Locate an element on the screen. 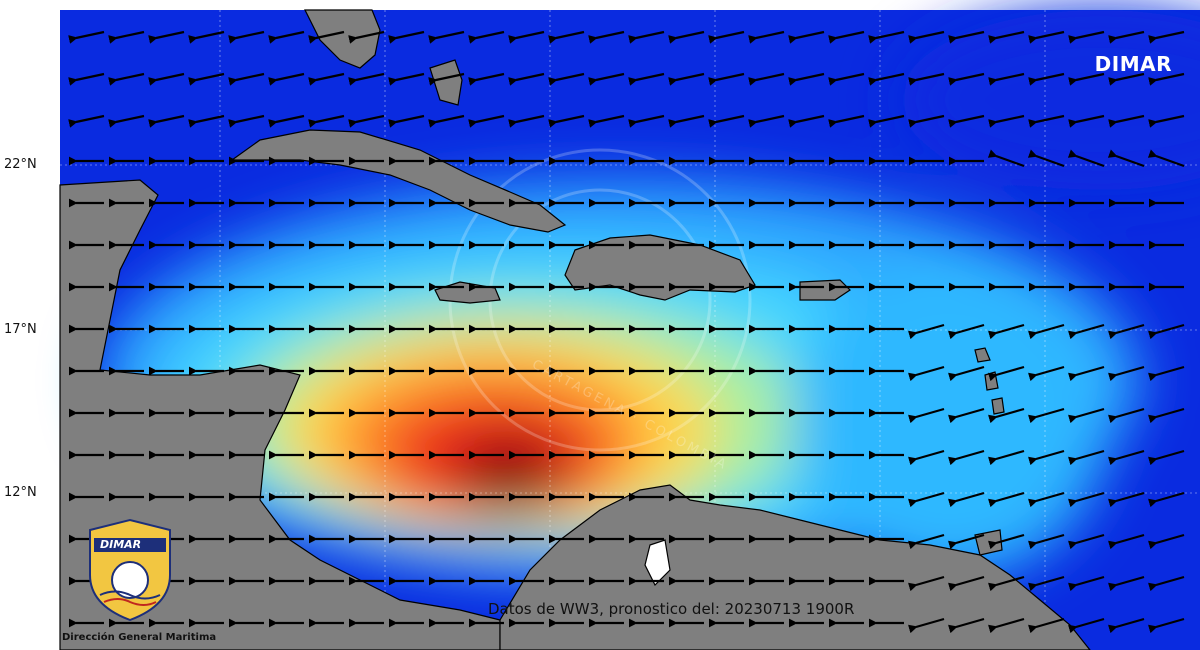 Image resolution: width=1200 pixels, height=650 pixels. logo-text: DIMAR is located at coordinates (121, 544).